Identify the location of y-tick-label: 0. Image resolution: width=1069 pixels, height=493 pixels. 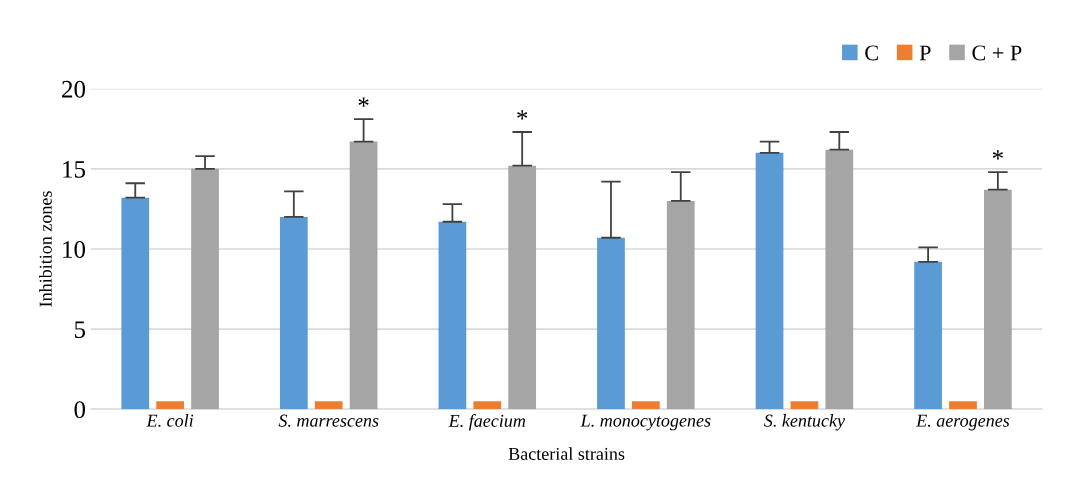
(80, 410).